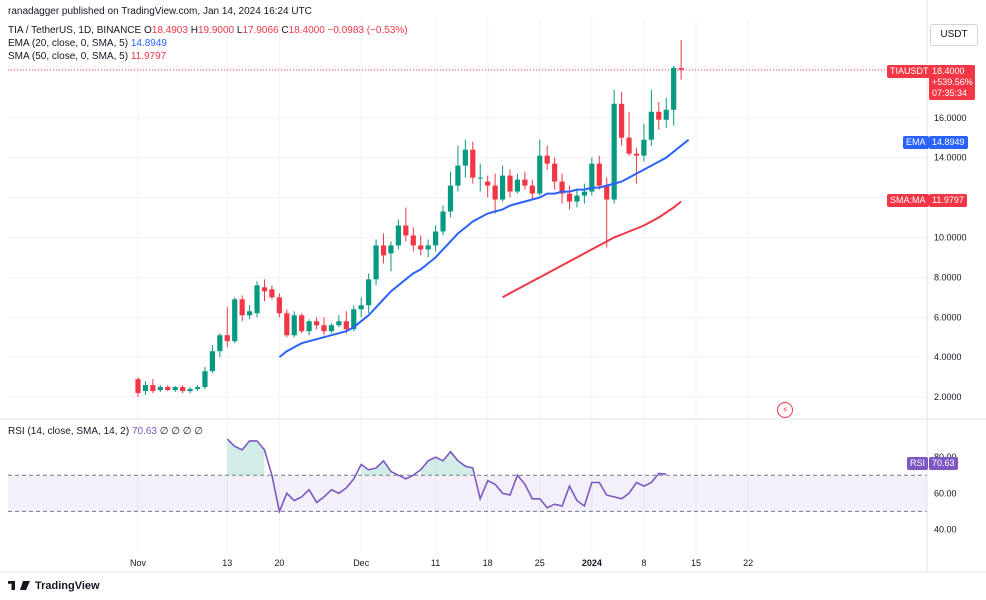  I want to click on high-label: H, so click(194, 30).